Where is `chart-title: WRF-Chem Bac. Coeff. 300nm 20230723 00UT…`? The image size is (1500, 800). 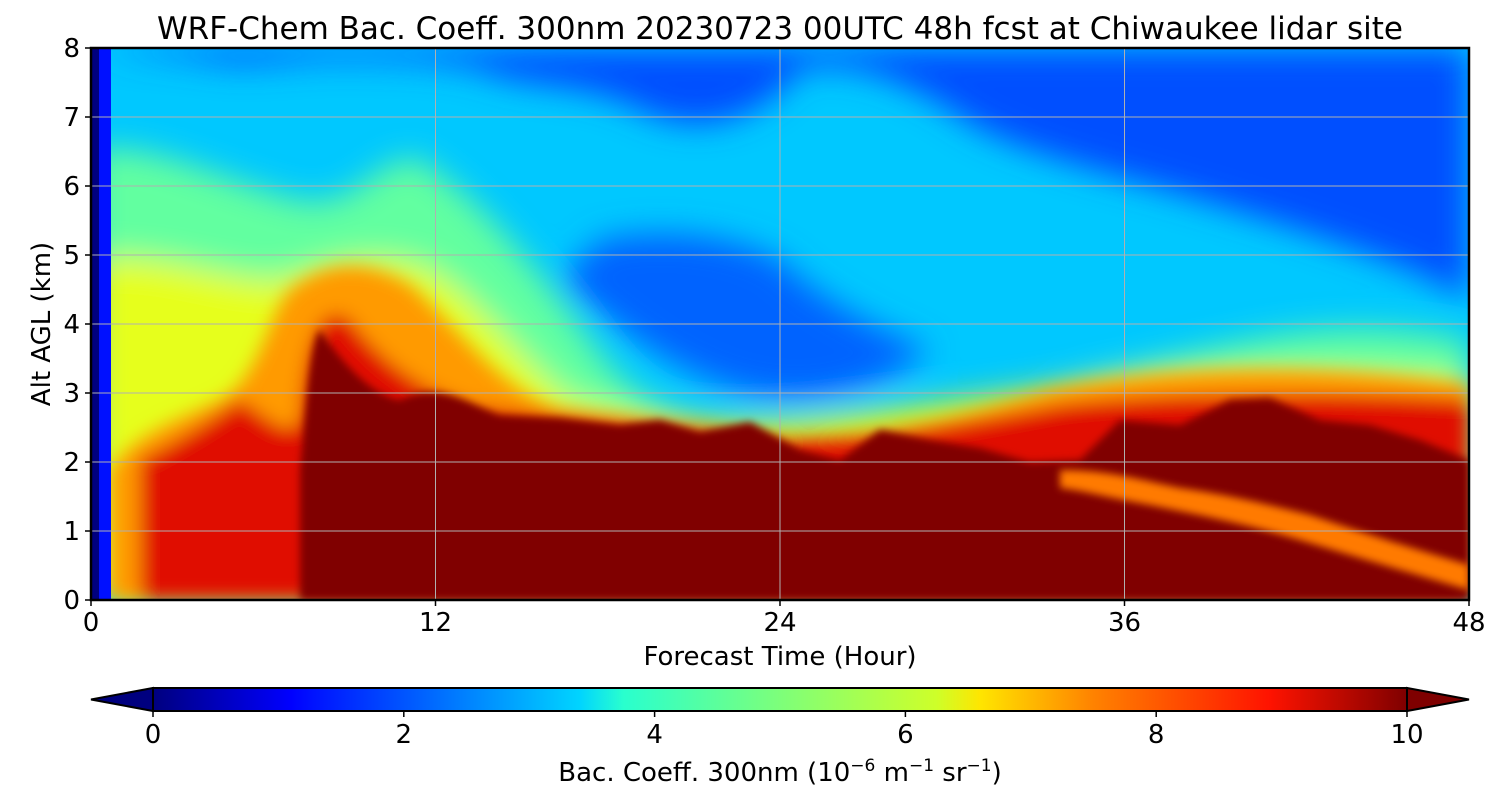 chart-title: WRF-Chem Bac. Coeff. 300nm 20230723 00UT… is located at coordinates (780, 29).